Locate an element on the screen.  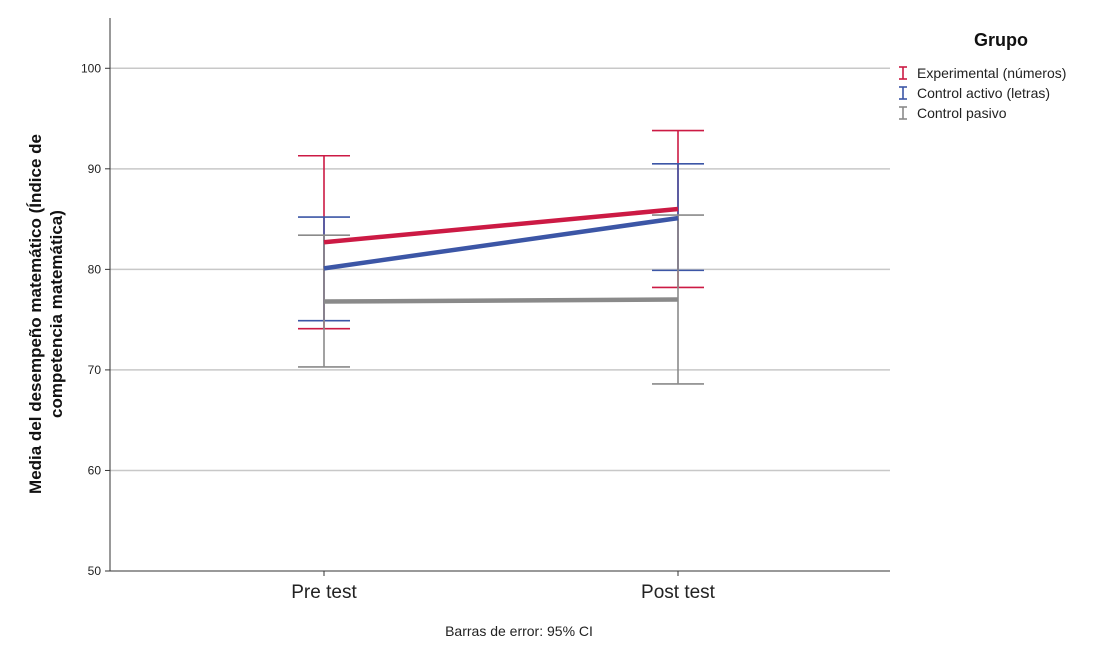
y-tick-label: 60 is located at coordinates (95, 470).